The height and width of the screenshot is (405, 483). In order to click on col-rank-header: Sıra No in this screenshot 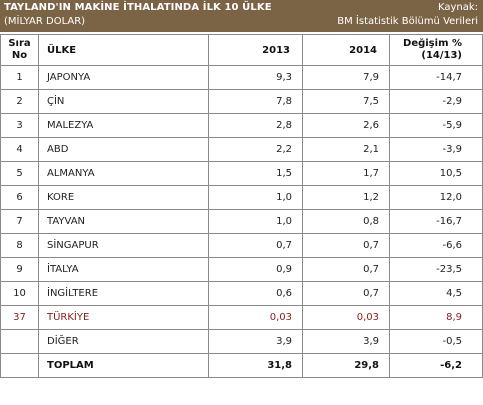, I will do `click(19, 50)`.